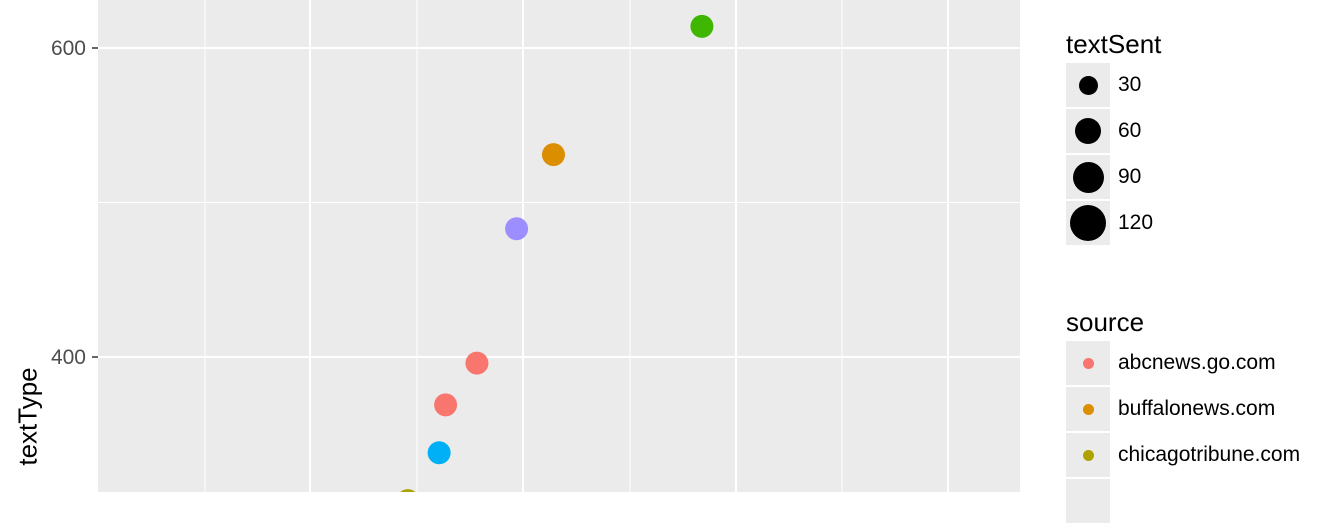  Describe the element at coordinates (1130, 176) in the screenshot. I see `size-legend-label: 90` at that location.